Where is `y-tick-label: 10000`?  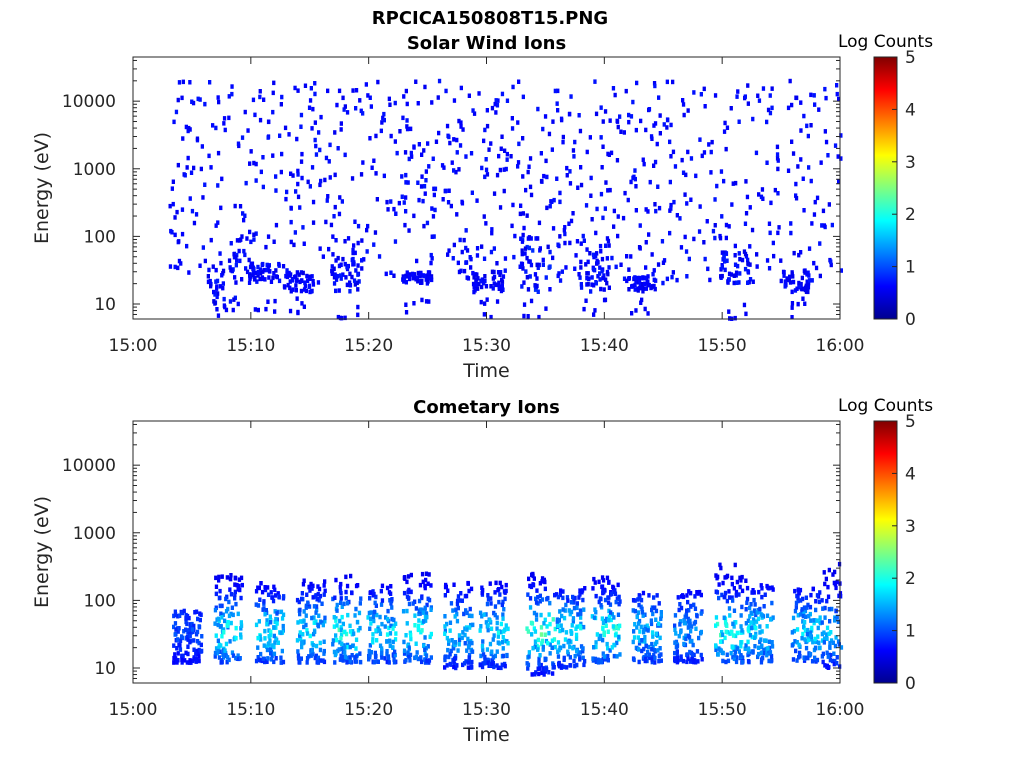 y-tick-label: 10000 is located at coordinates (89, 466).